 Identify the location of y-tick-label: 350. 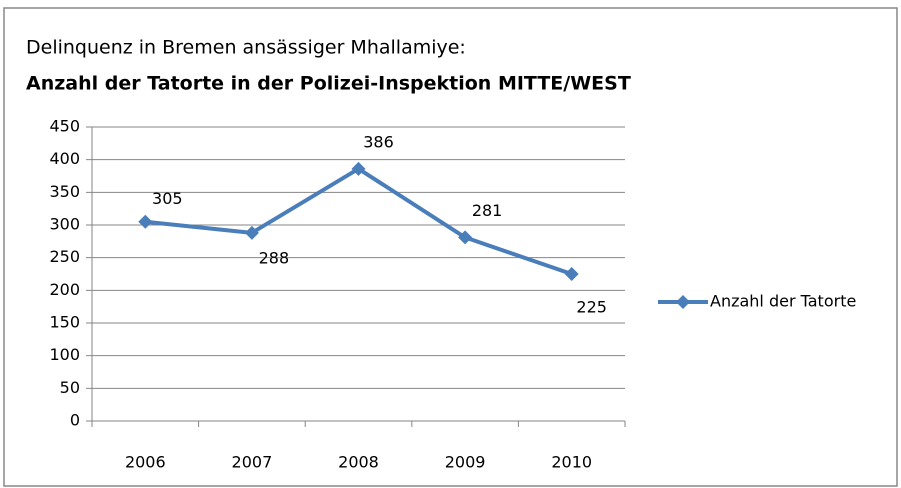
(64, 191).